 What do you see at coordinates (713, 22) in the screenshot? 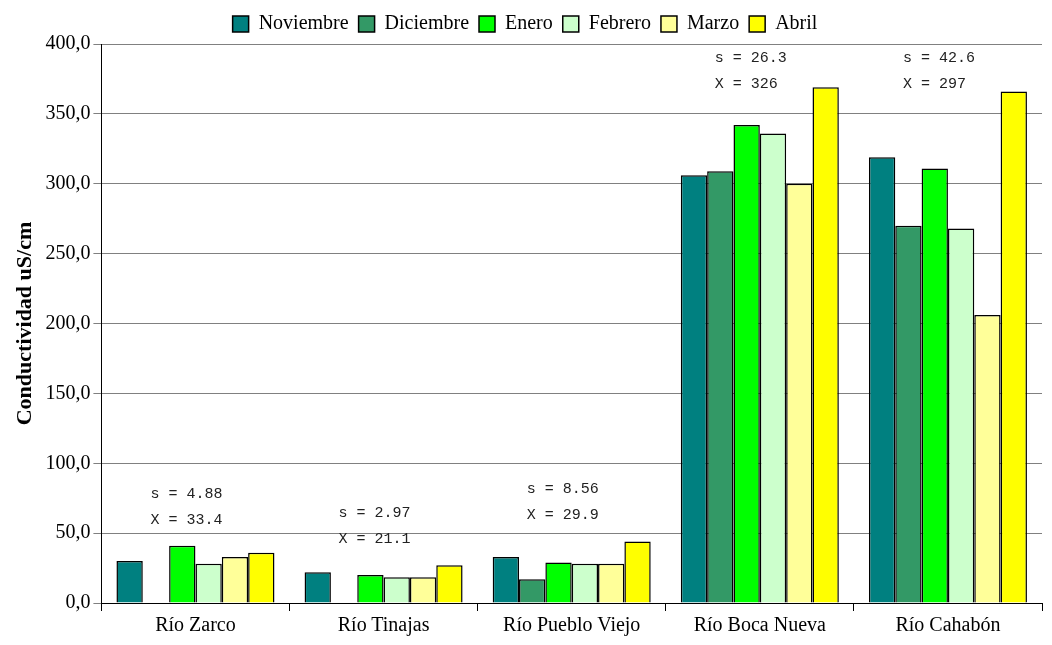
I see `legend-label: Marzo` at bounding box center [713, 22].